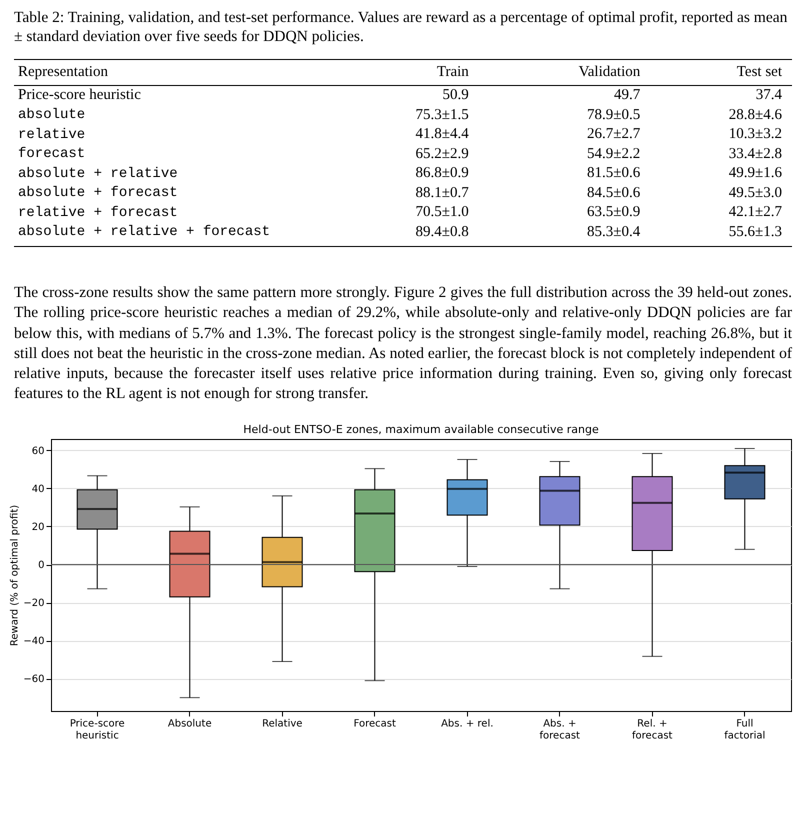 The height and width of the screenshot is (814, 806). Describe the element at coordinates (448, 234) in the screenshot. I see `text: 89.4±0.8` at that location.